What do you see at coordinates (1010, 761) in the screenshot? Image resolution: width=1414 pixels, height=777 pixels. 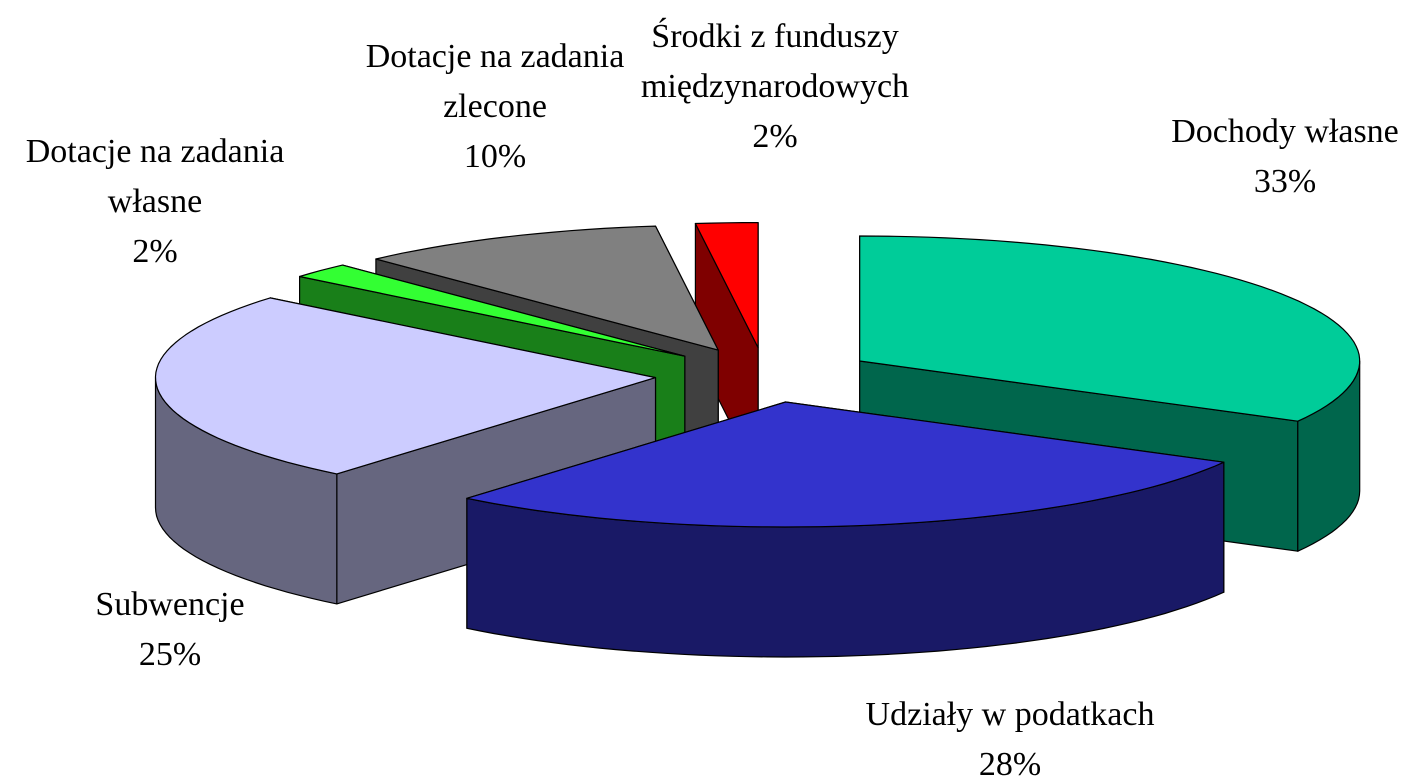 I see `value-label: 28%` at bounding box center [1010, 761].